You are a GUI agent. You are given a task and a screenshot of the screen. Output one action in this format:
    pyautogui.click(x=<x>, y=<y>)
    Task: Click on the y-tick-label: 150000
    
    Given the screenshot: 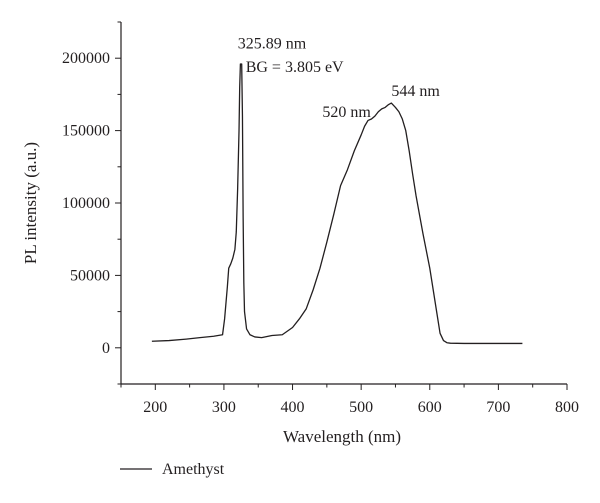 What is the action you would take?
    pyautogui.click(x=86, y=131)
    